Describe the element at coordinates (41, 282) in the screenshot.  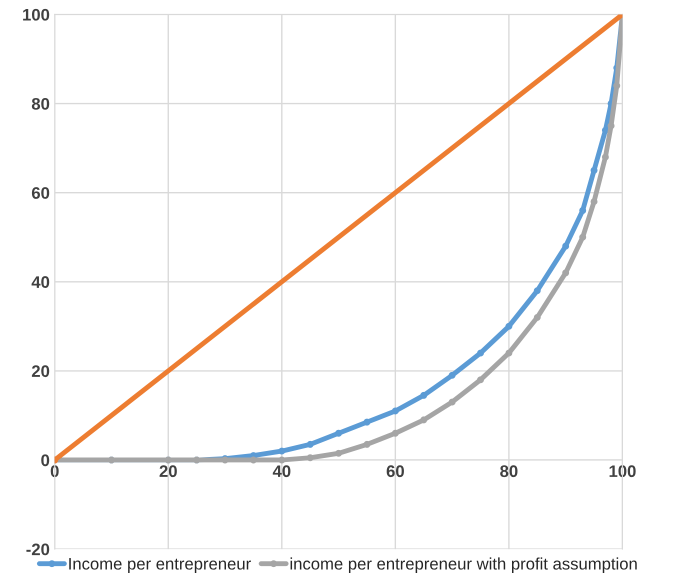
I see `y-tick-label: 40` at that location.